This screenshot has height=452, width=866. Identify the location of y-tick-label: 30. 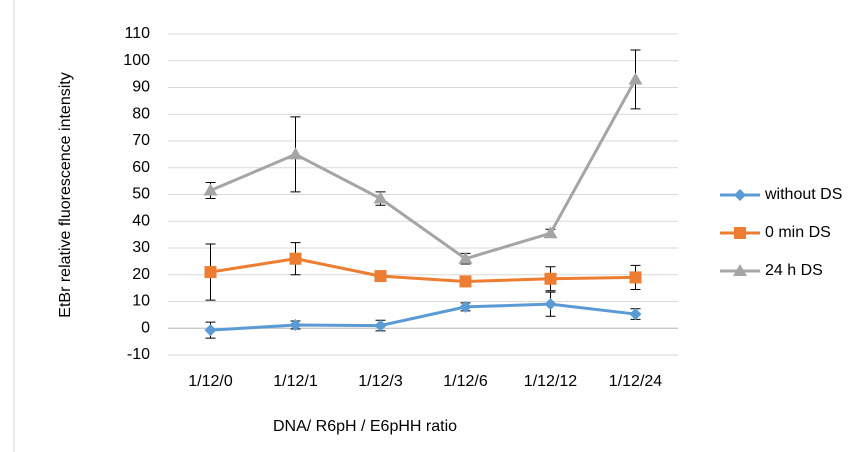
(141, 247).